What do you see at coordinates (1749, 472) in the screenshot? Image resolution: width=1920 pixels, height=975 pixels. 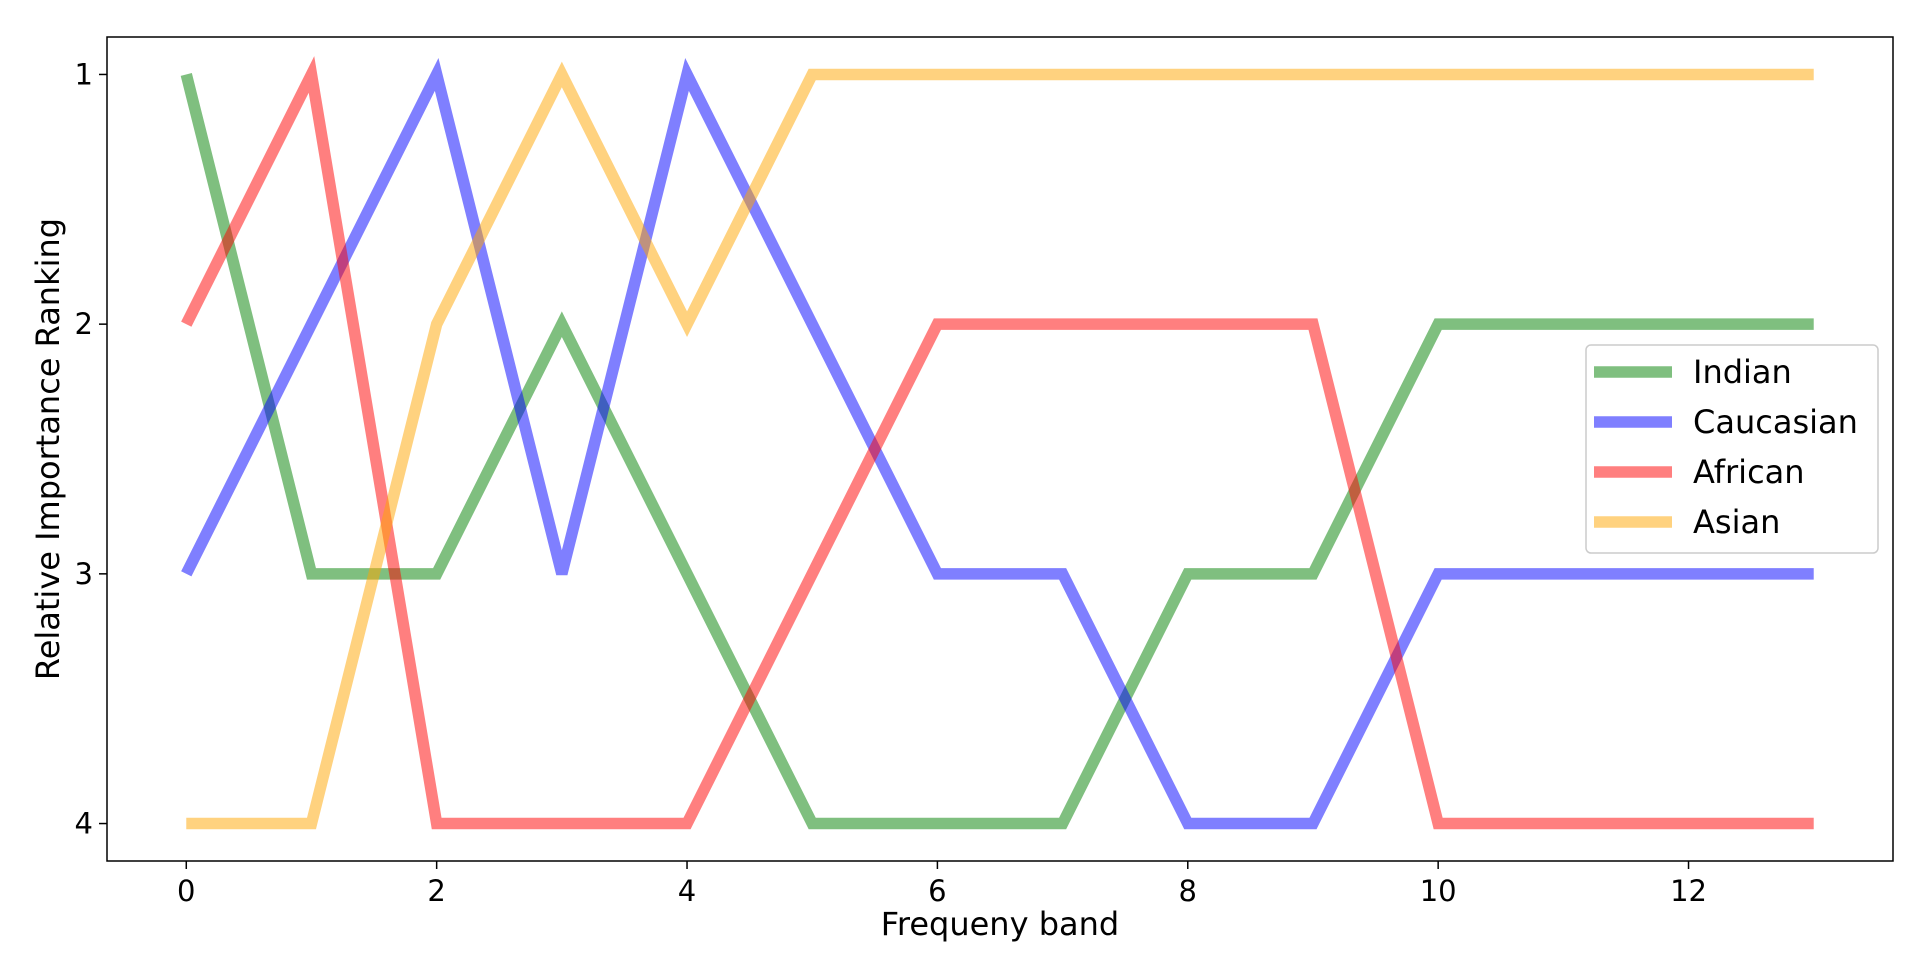 I see `legend-label-african: African` at bounding box center [1749, 472].